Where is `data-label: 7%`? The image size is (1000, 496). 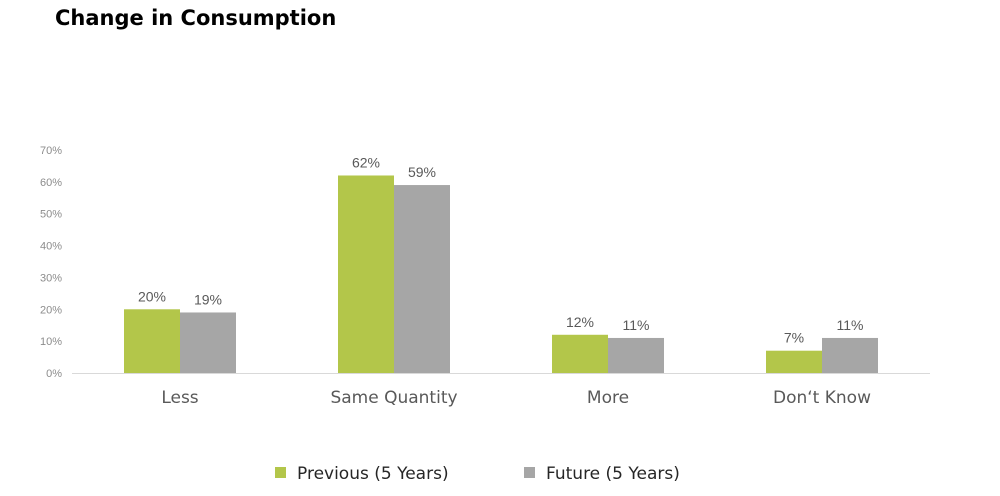 data-label: 7% is located at coordinates (794, 338).